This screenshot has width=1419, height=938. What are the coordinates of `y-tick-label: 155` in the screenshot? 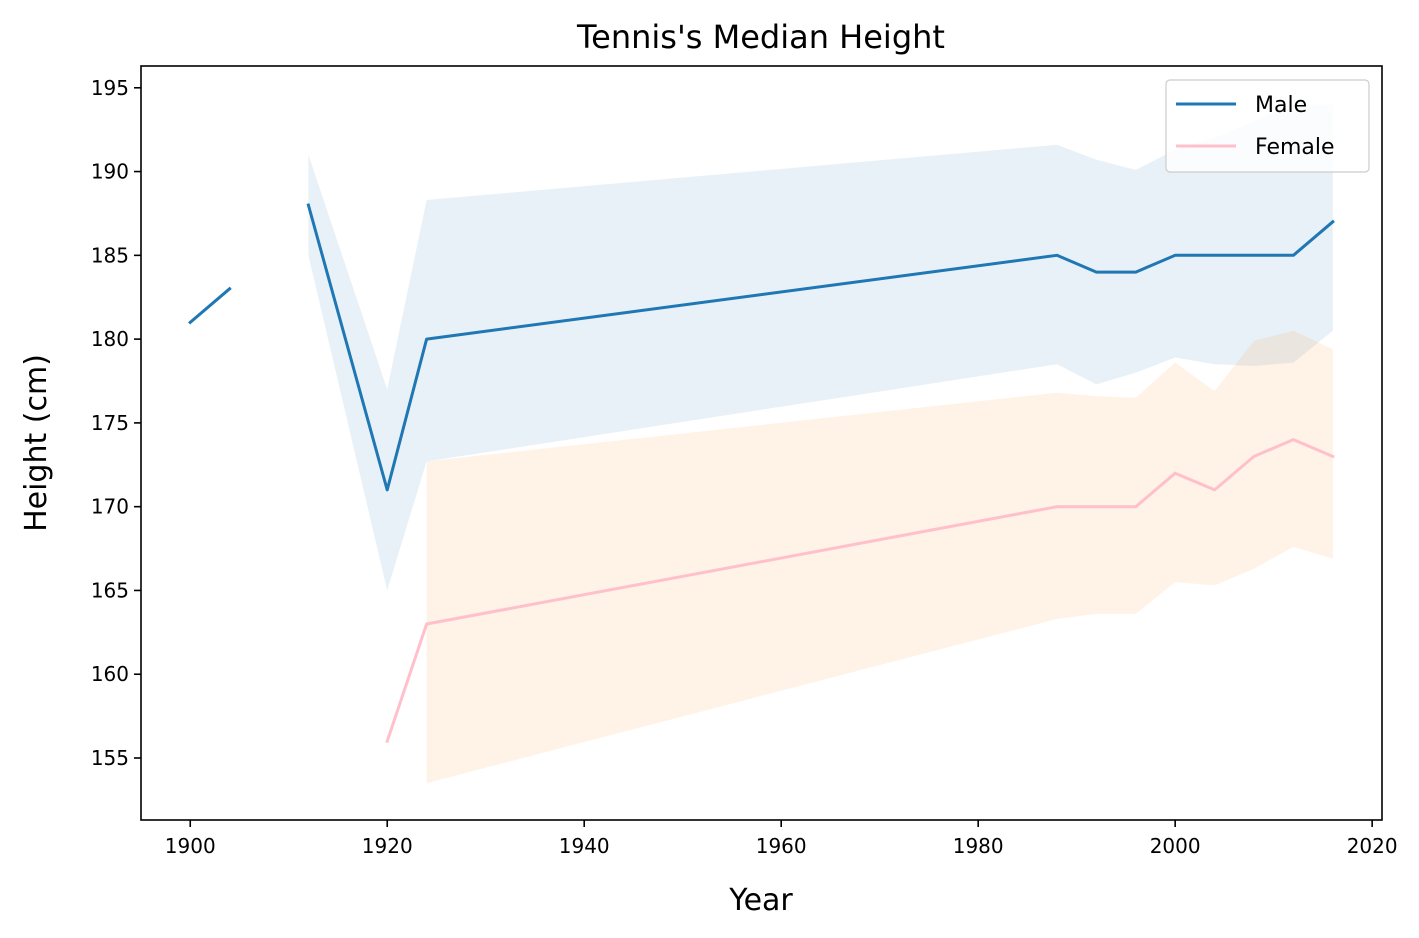 It's located at (110, 758).